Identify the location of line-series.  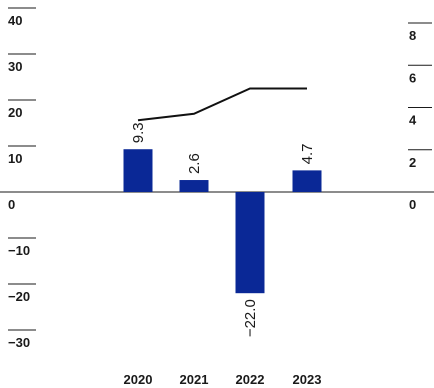
(222, 104).